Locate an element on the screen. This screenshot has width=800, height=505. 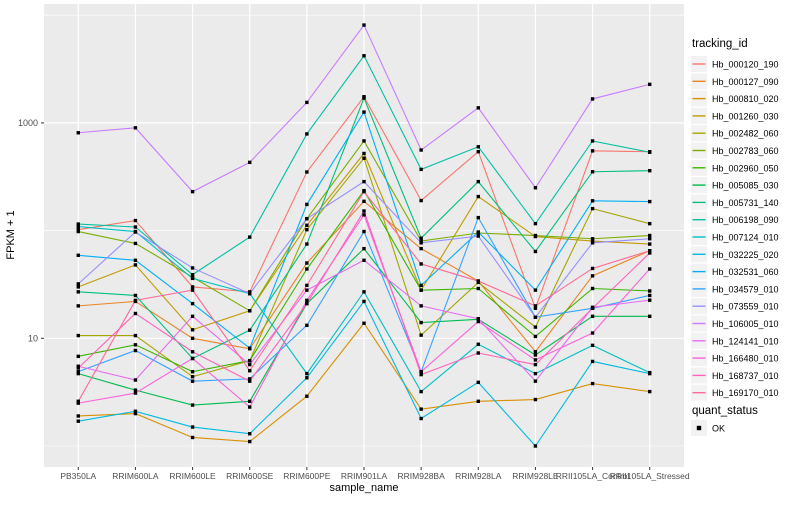
legend-label: Hb_002482_060 is located at coordinates (745, 134).